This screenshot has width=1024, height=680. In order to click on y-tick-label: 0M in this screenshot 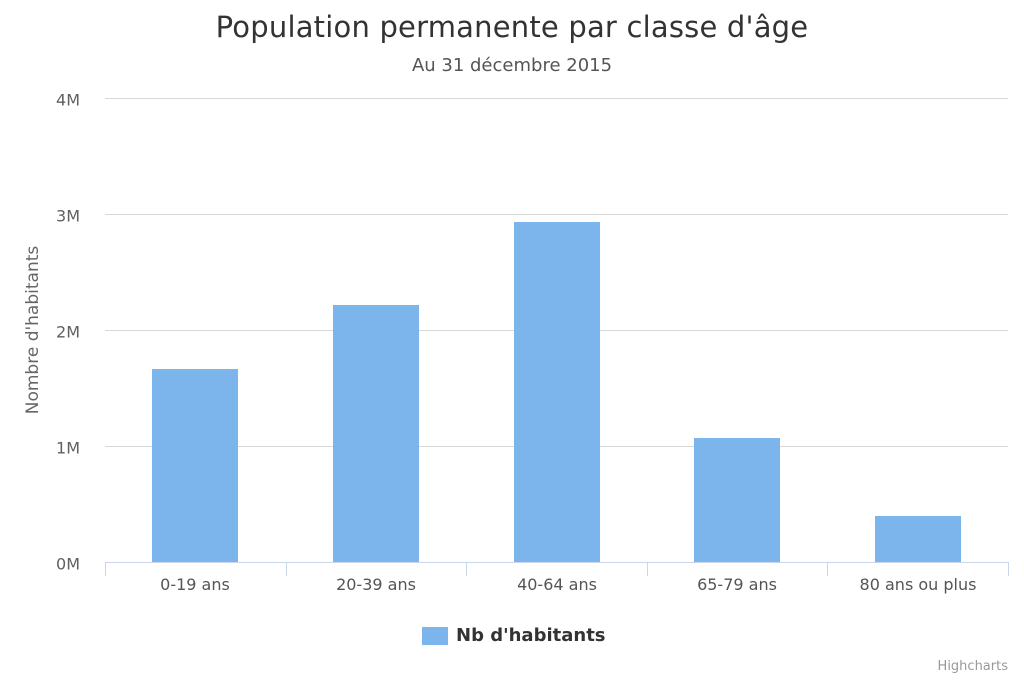, I will do `click(68, 564)`.